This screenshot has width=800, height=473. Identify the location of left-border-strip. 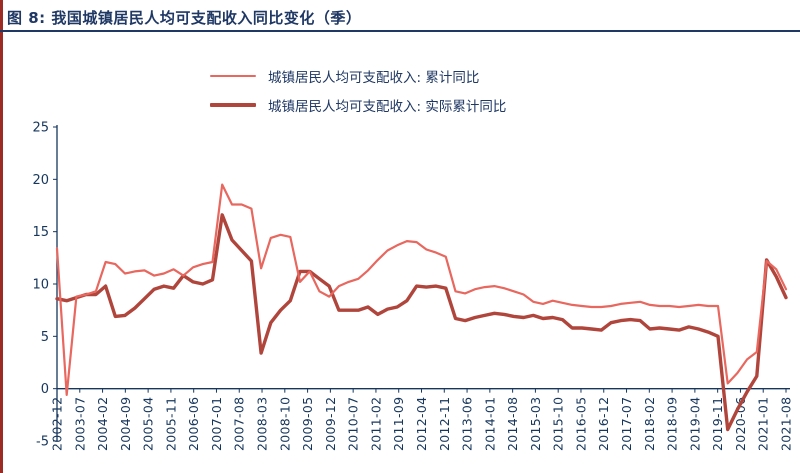
(1, 236).